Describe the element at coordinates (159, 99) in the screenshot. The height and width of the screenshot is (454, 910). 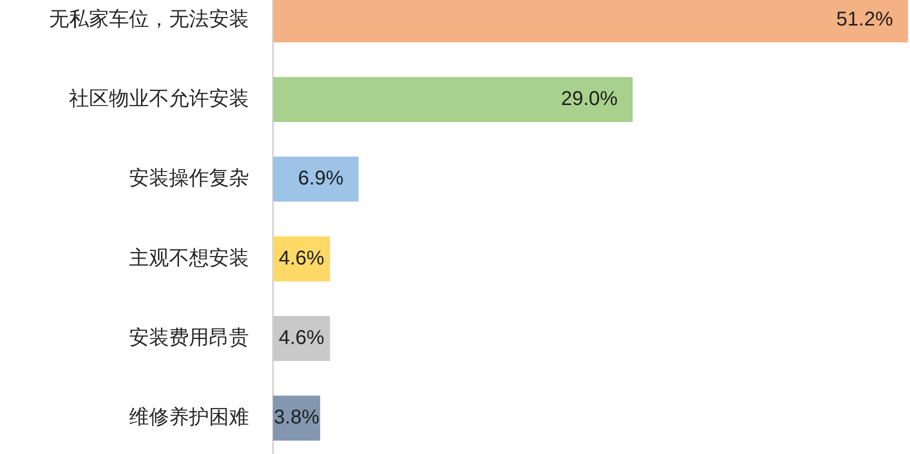
I see `y-tick-label: 社区物业不允许安装` at that location.